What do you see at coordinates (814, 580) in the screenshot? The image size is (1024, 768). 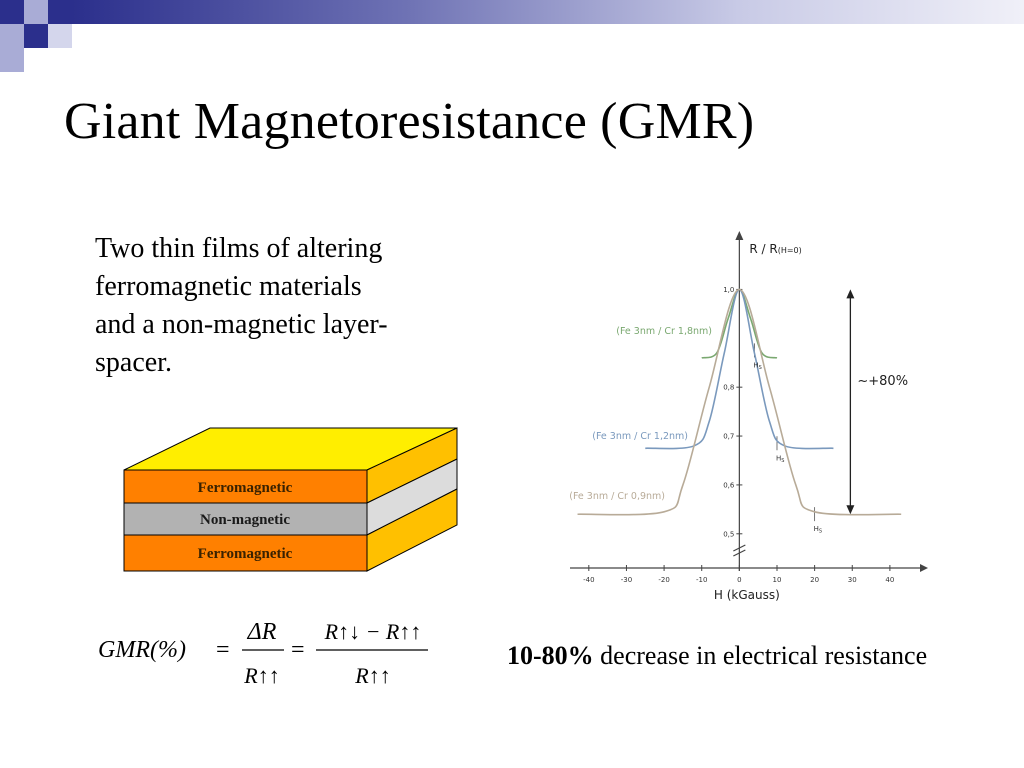 I see `x-tick-label: 20` at bounding box center [814, 580].